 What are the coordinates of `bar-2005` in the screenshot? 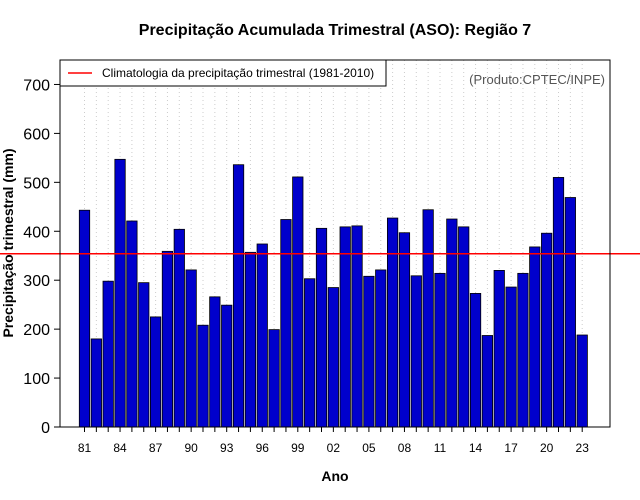 It's located at (369, 351).